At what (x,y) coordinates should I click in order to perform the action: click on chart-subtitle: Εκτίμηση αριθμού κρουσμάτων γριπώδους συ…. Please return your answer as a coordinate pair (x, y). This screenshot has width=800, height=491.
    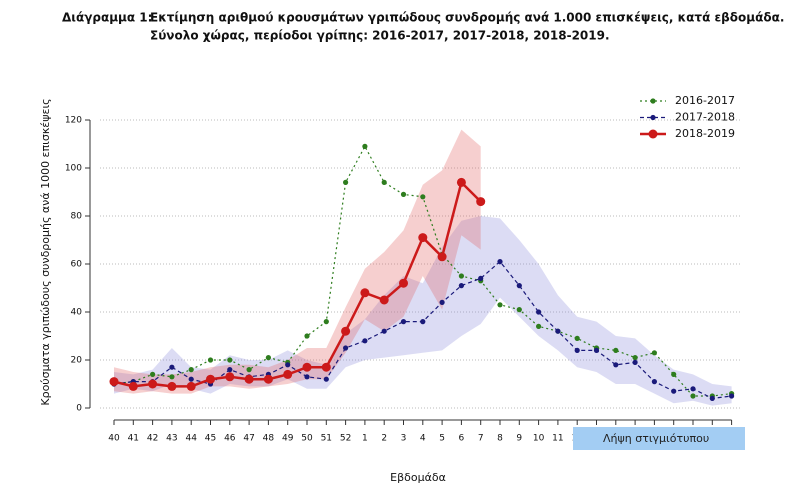
    Looking at the image, I should click on (467, 18).